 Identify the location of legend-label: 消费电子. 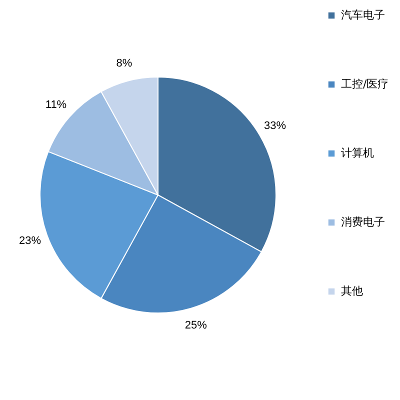
(363, 222).